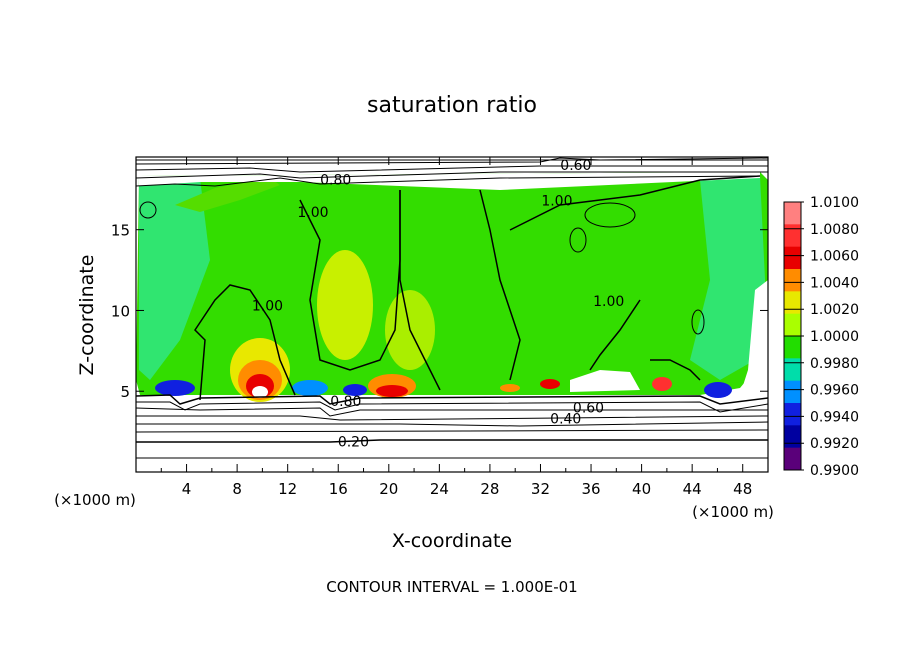 This screenshot has height=654, width=904. I want to click on warm-spot-right3, so click(510, 388).